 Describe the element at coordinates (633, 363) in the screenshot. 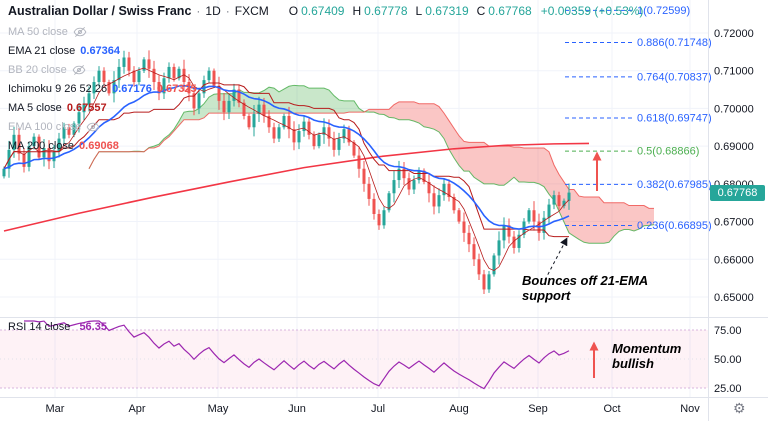

I see `momentum-annotation-line2: bullish` at that location.